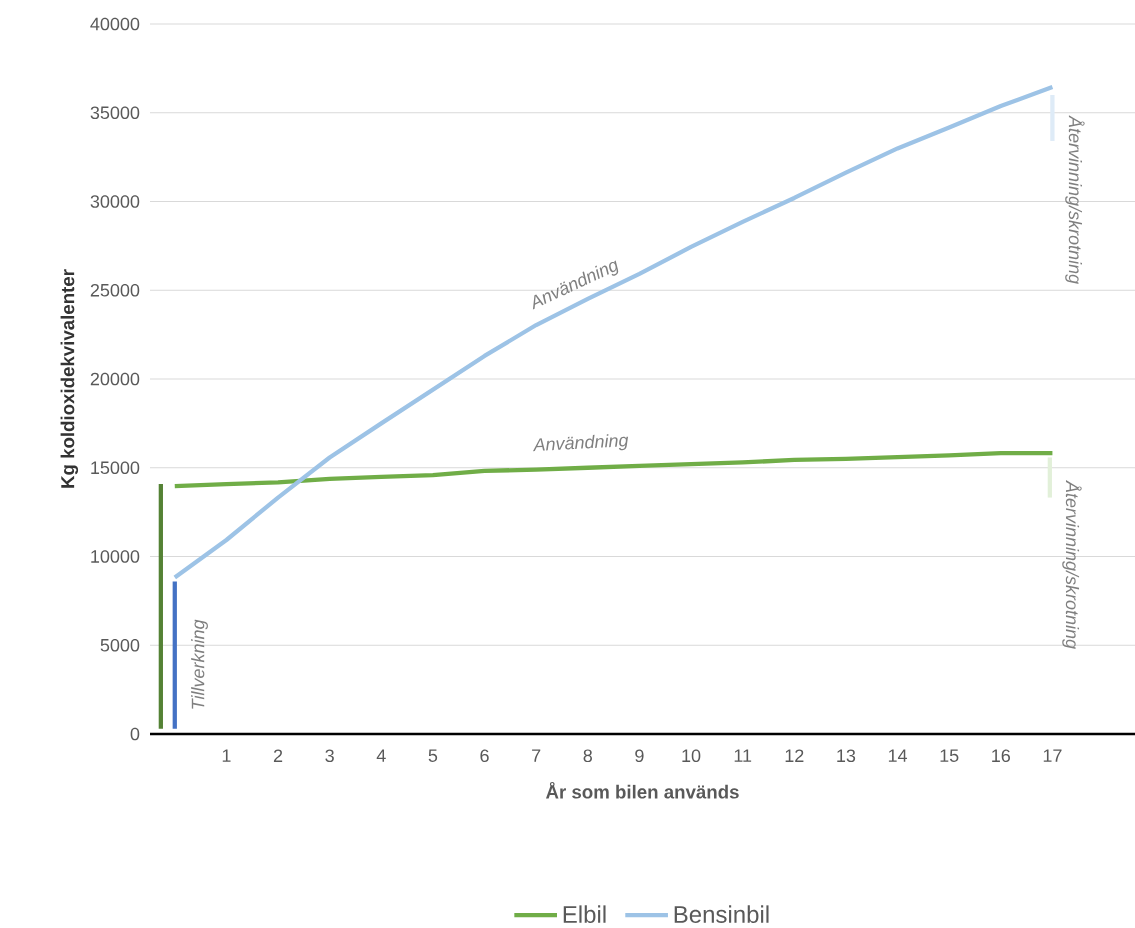  Describe the element at coordinates (69, 378) in the screenshot. I see `y-axis-title: Kg koldioxidekvivalenter` at that location.